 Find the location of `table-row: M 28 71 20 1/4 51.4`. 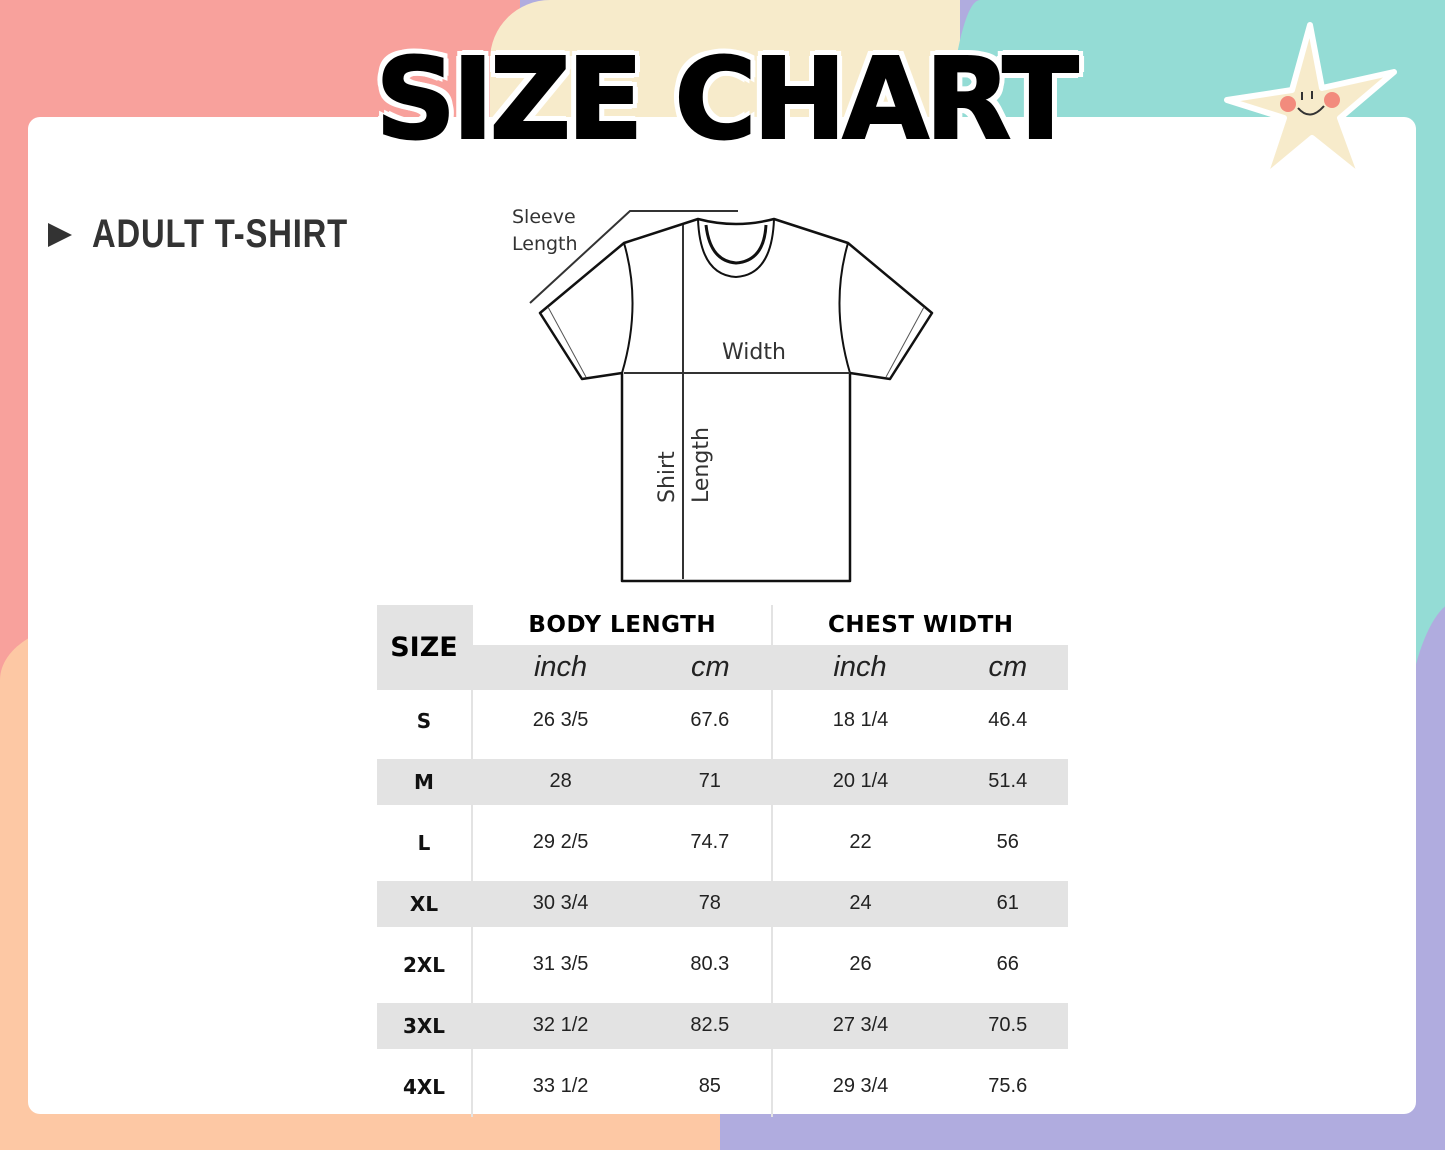

table-row: M 28 71 20 1/4 51.4 is located at coordinates (722, 781).